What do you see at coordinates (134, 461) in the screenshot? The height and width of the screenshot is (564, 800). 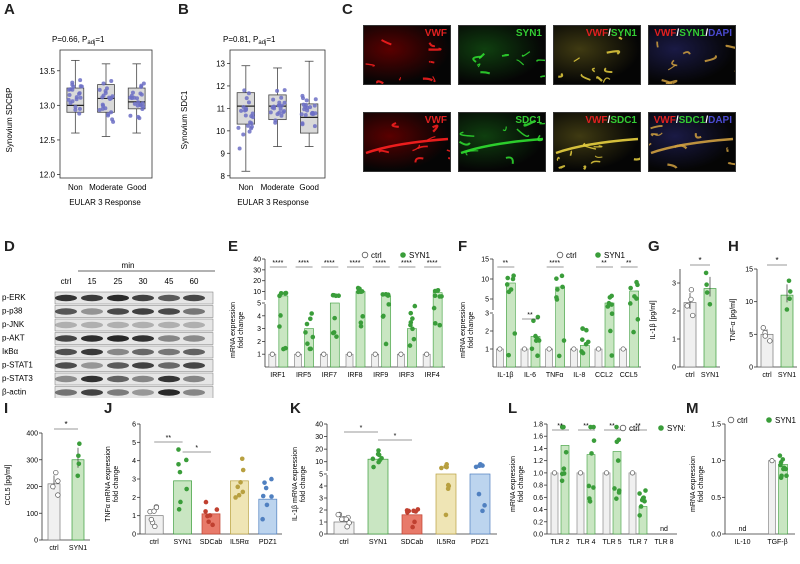 I see `y-tick-label: 4` at bounding box center [134, 461].